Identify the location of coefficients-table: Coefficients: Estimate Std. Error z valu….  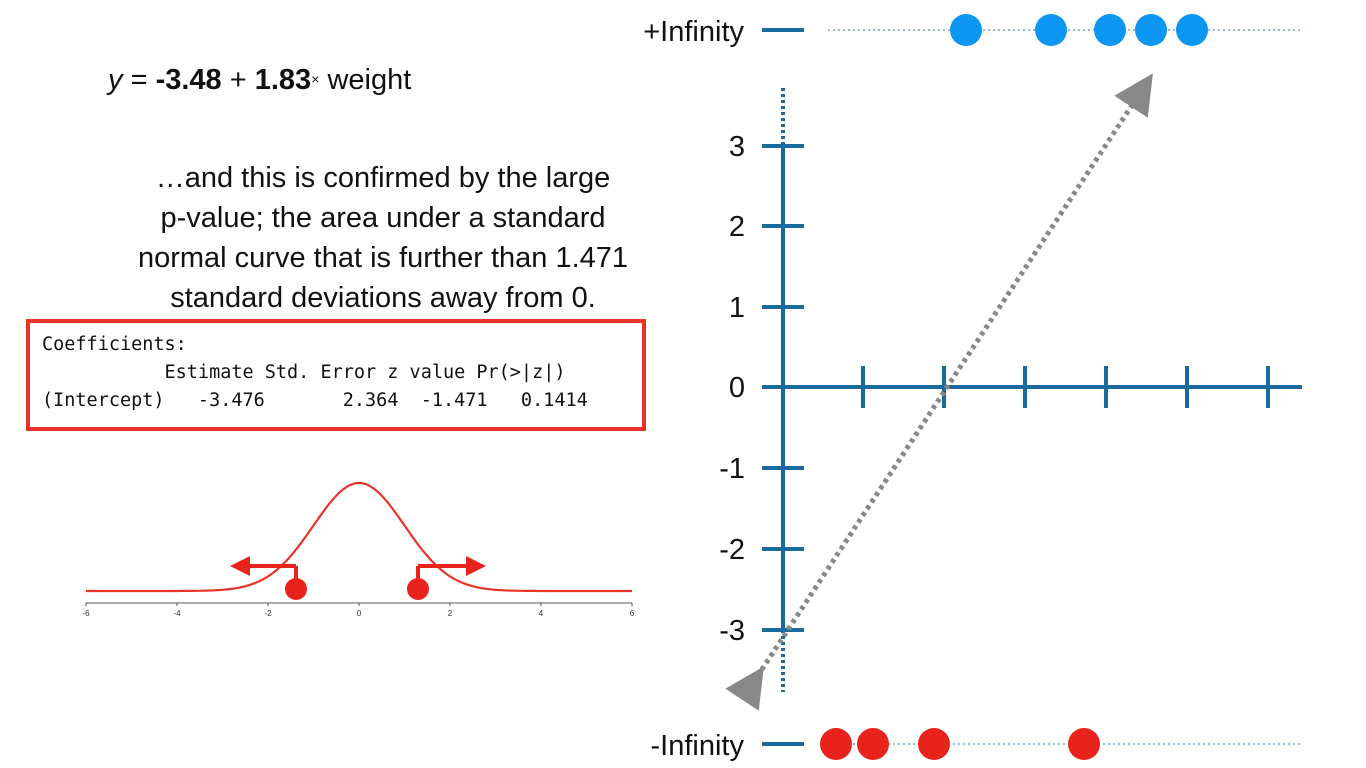
(336, 375).